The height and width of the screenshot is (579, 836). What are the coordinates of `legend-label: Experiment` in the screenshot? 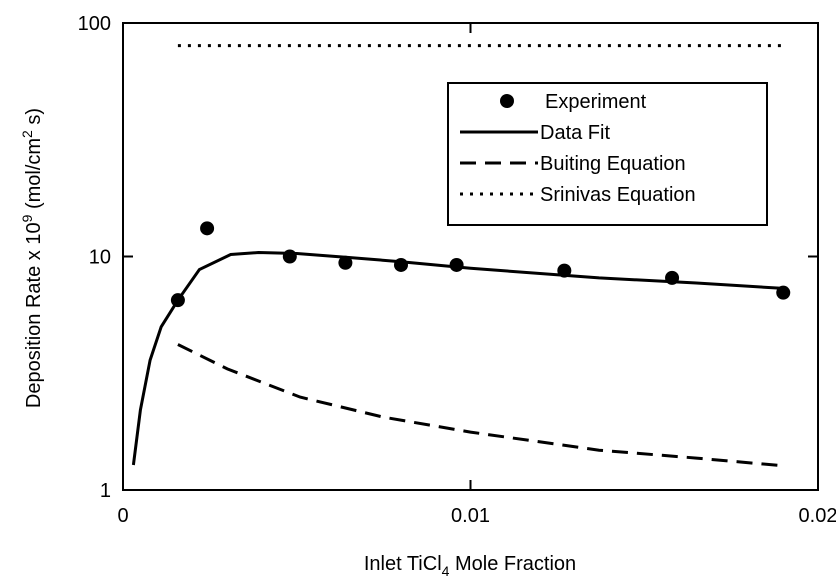 It's located at (596, 102).